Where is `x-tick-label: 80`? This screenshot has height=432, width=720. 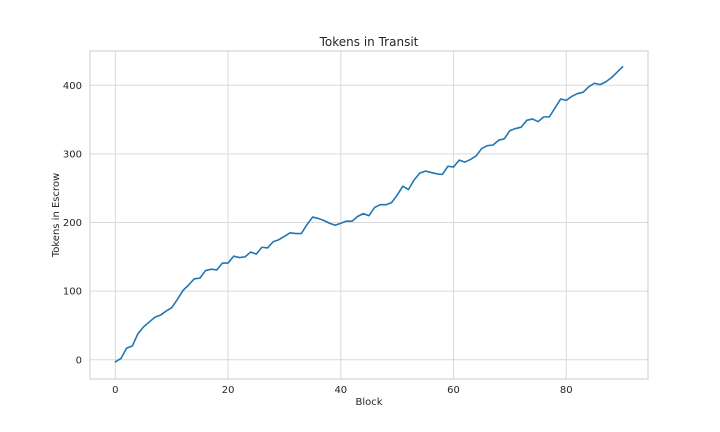
x-tick-label: 80 is located at coordinates (566, 390).